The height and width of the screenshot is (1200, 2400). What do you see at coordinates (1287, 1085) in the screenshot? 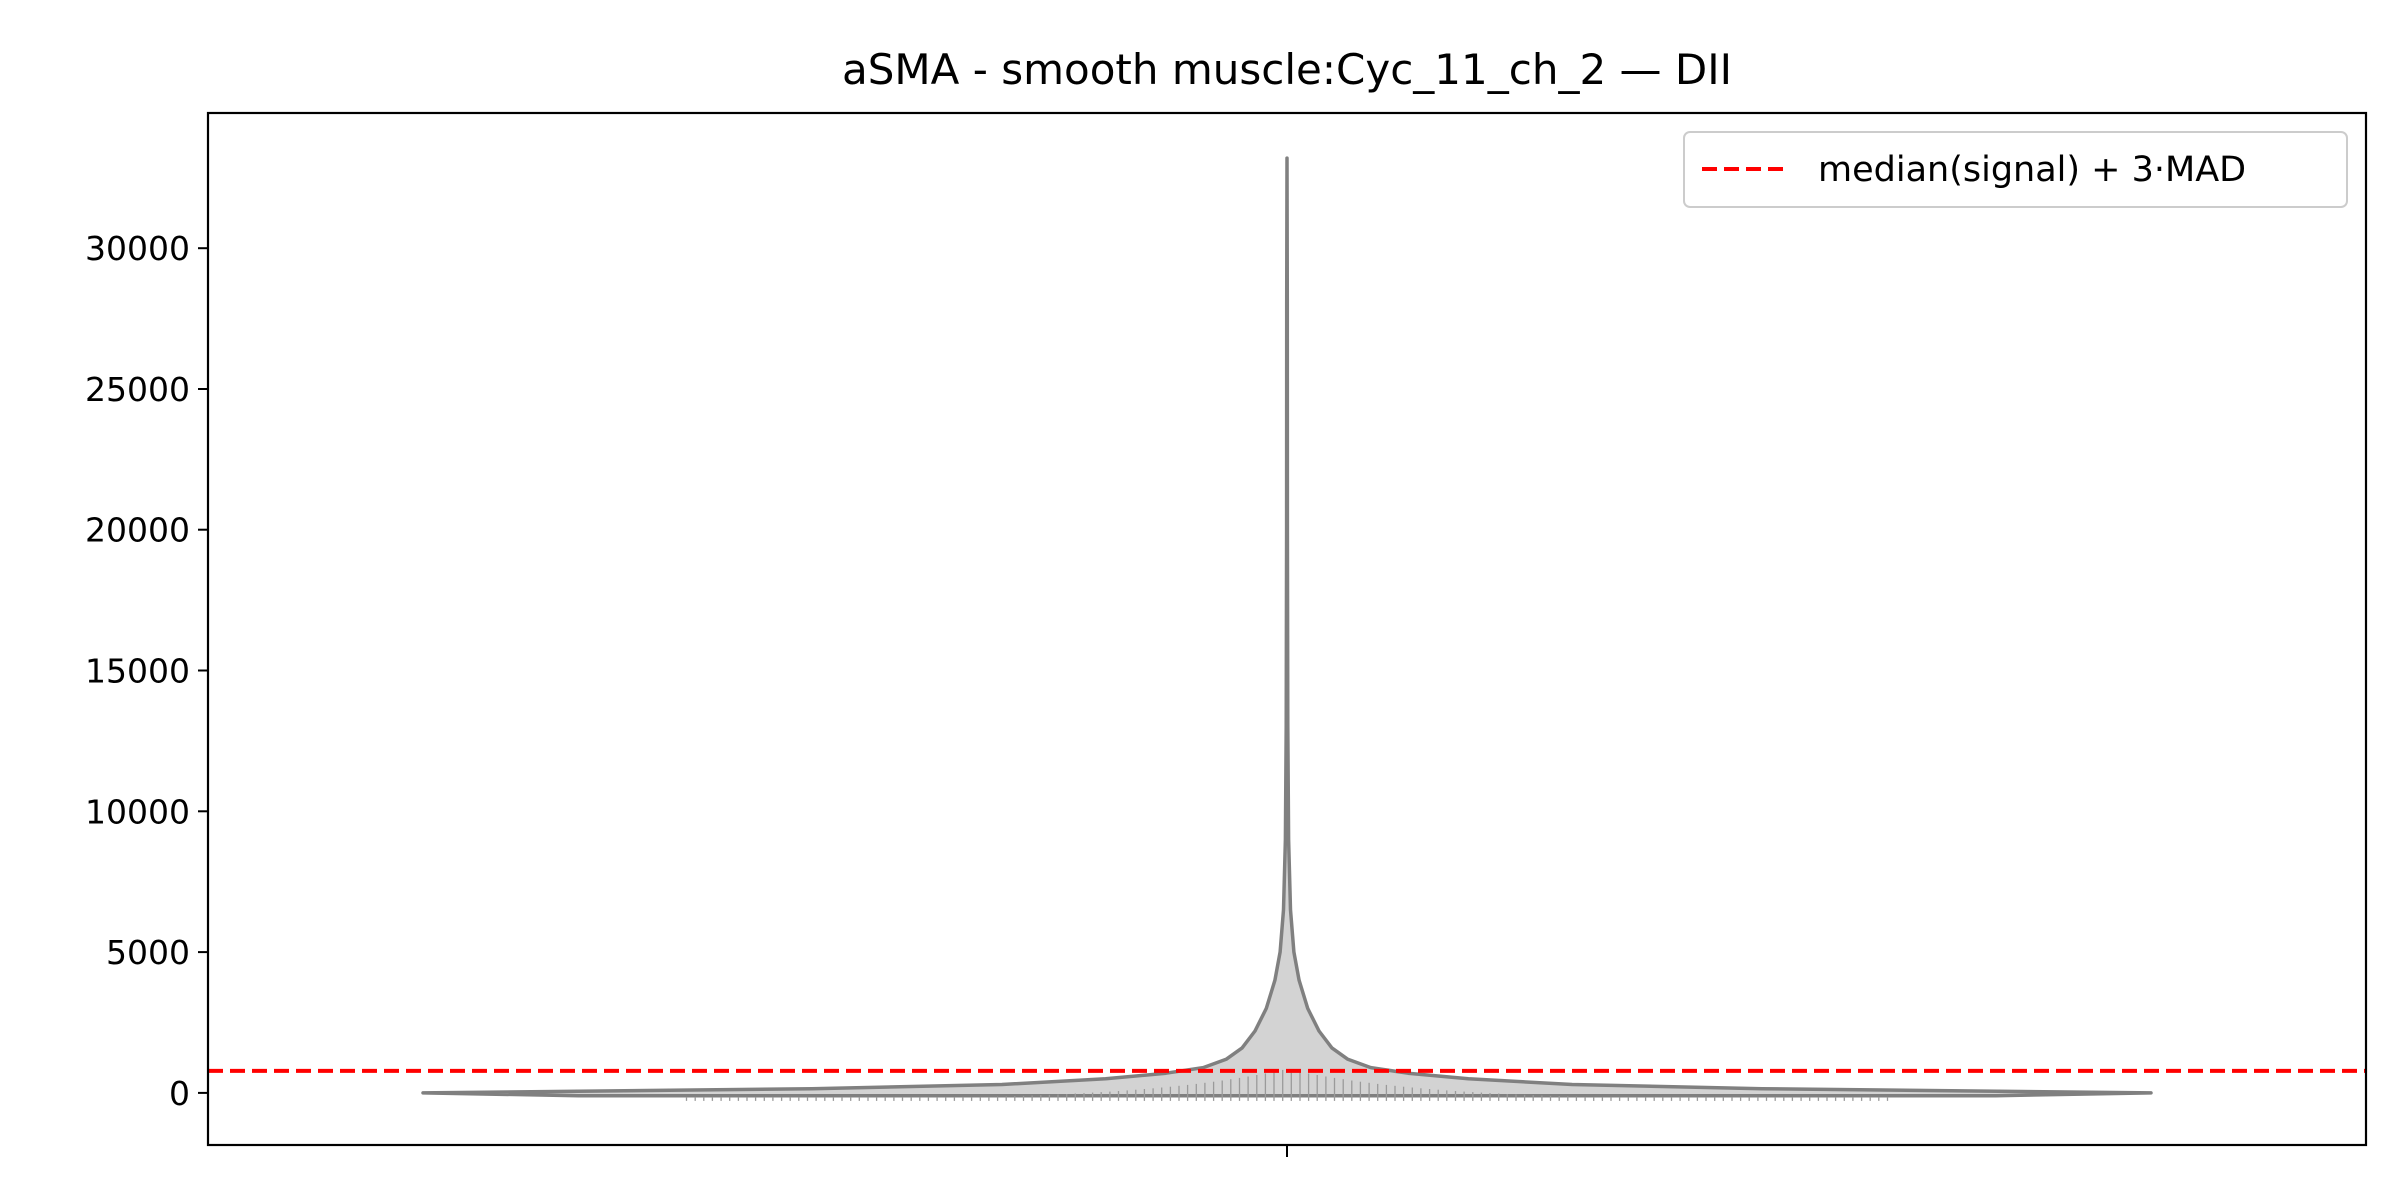
I see `violin-inner-sticks` at bounding box center [1287, 1085].